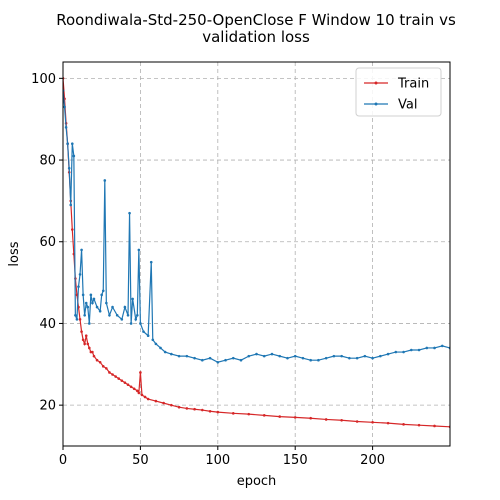  Describe the element at coordinates (257, 481) in the screenshot. I see `x-axis-label: epoch` at that location.